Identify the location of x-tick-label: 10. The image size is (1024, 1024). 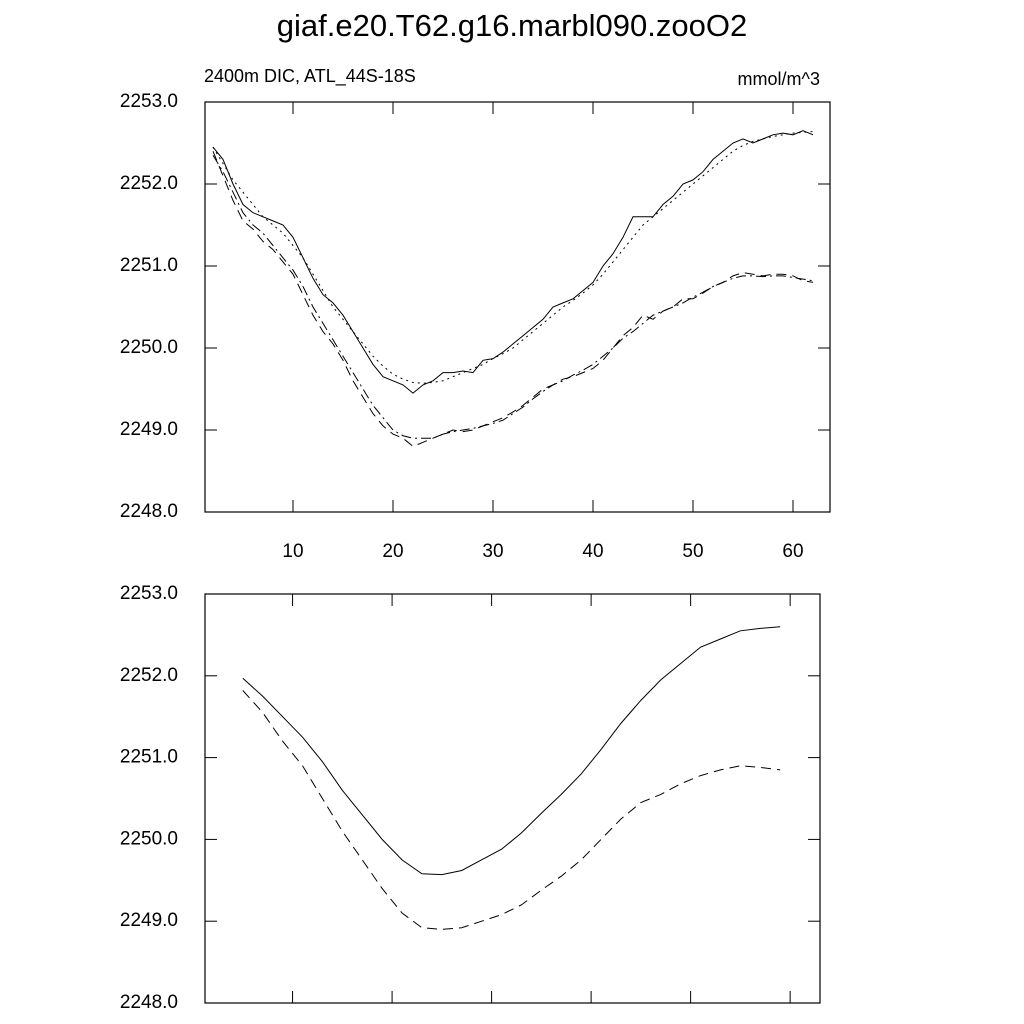
(292, 551).